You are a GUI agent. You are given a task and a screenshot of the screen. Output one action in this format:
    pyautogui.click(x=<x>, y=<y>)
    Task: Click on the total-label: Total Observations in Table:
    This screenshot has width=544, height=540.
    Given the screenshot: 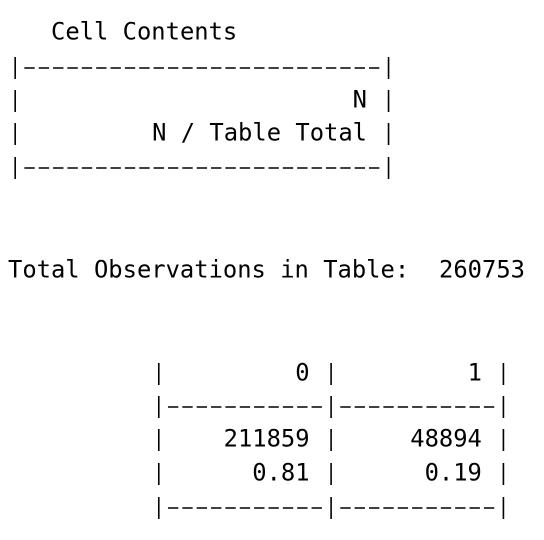 What is the action you would take?
    pyautogui.click(x=208, y=270)
    